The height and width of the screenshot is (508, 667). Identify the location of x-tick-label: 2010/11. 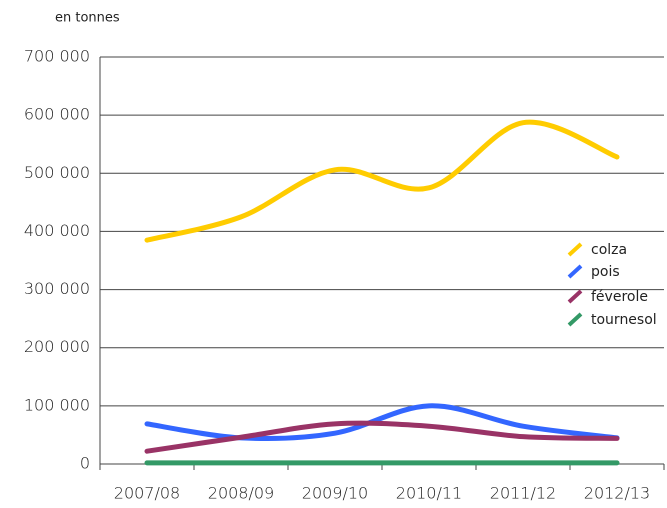
(429, 493).